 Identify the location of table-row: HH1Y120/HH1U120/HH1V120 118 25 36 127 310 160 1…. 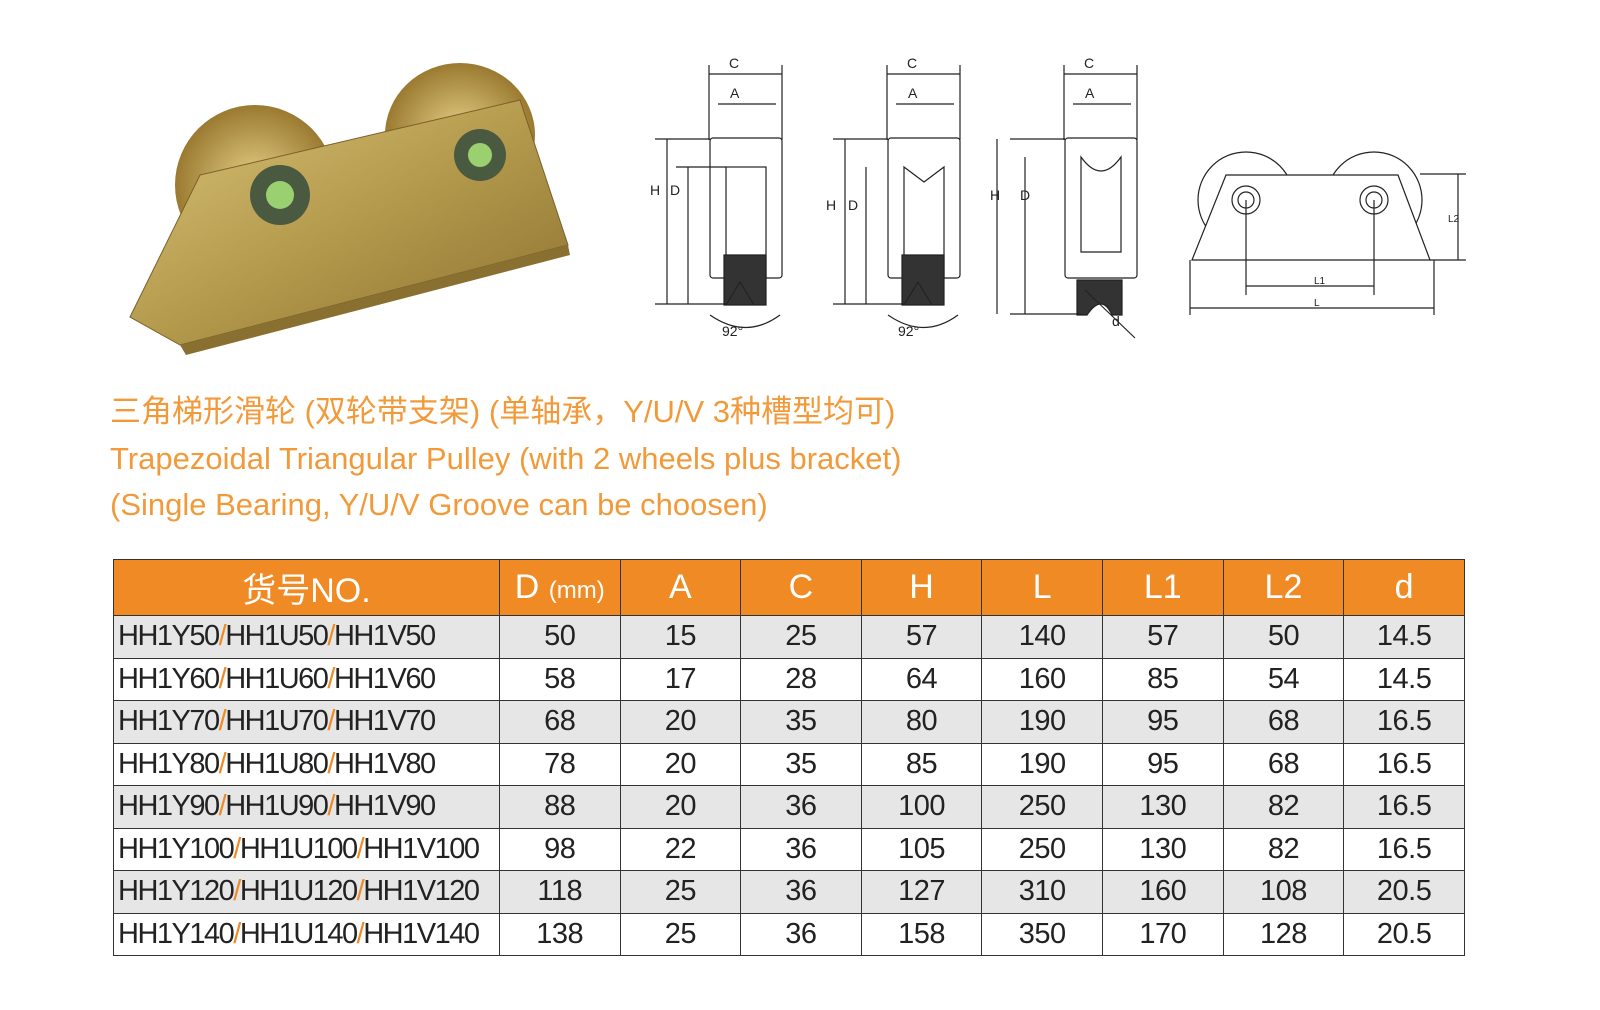
(789, 892).